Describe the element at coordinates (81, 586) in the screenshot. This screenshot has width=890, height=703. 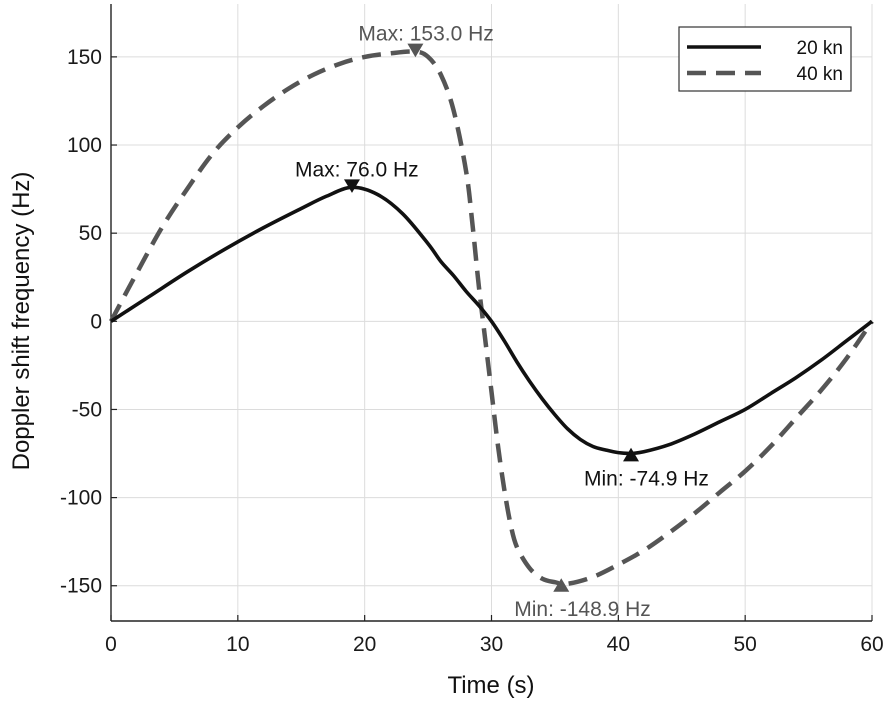
I see `y-tick-label: -150` at that location.